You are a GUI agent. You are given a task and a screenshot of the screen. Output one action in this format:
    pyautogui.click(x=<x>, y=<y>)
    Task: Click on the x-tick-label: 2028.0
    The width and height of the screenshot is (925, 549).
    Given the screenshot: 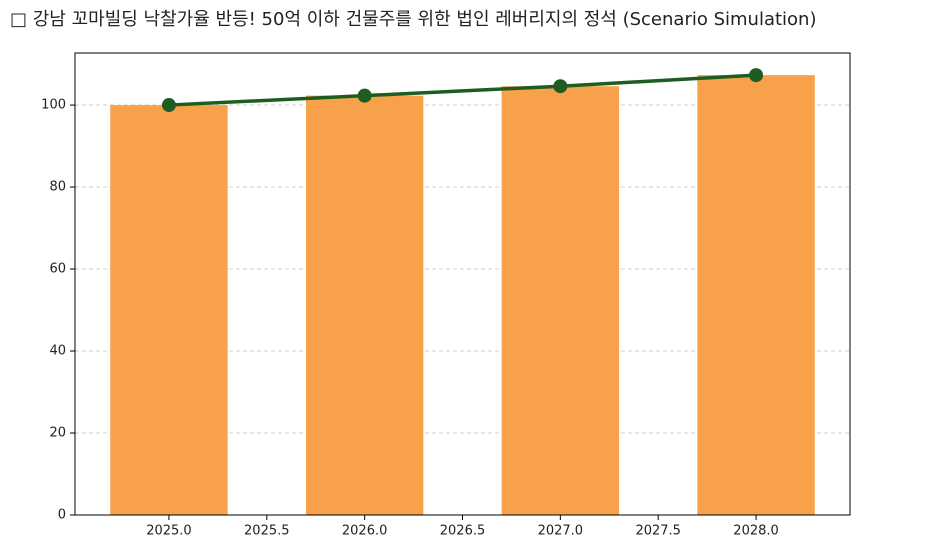 What is the action you would take?
    pyautogui.click(x=756, y=531)
    